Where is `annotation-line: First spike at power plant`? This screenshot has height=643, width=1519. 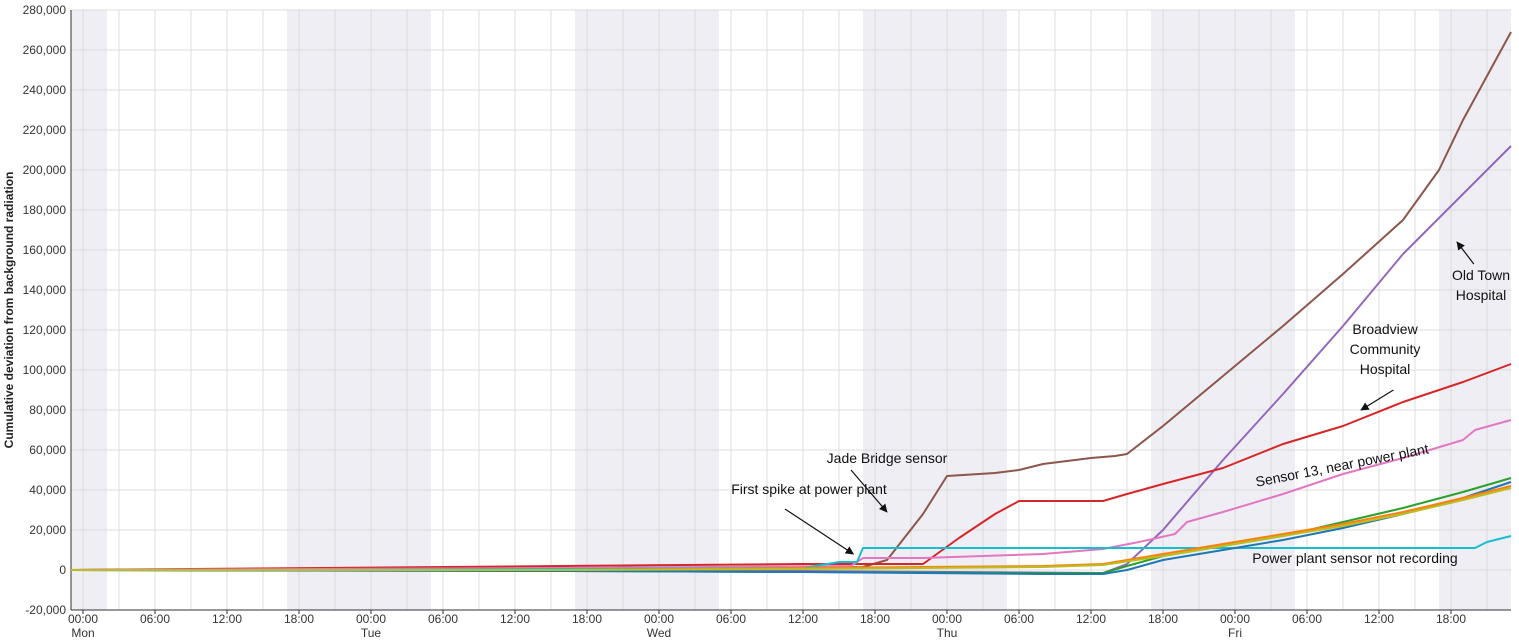
annotation-line: First spike at power plant is located at coordinates (809, 489).